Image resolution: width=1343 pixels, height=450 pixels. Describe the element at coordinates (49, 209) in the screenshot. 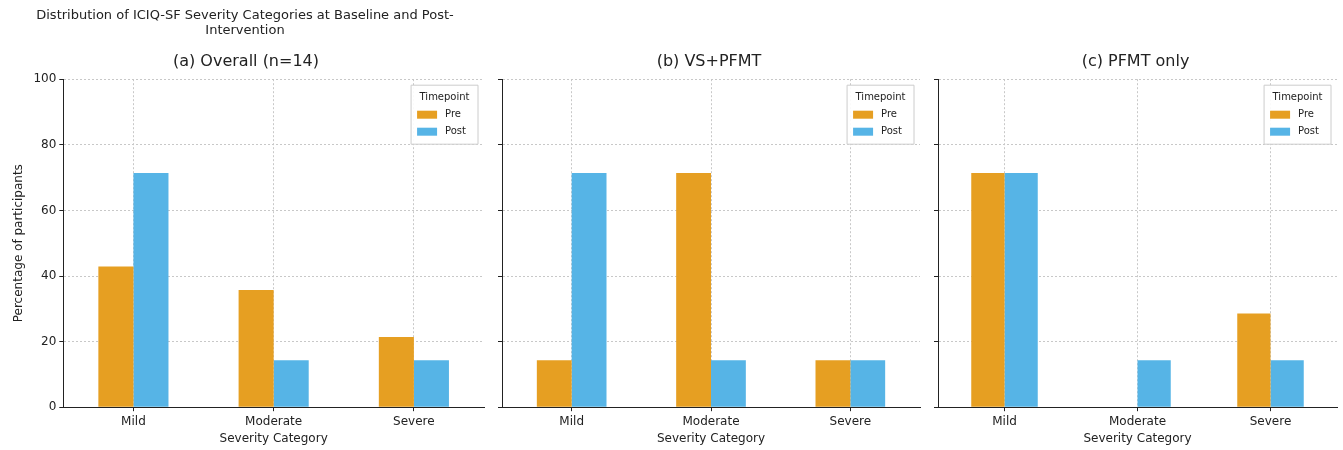

I see `y-tick-label: 60` at that location.